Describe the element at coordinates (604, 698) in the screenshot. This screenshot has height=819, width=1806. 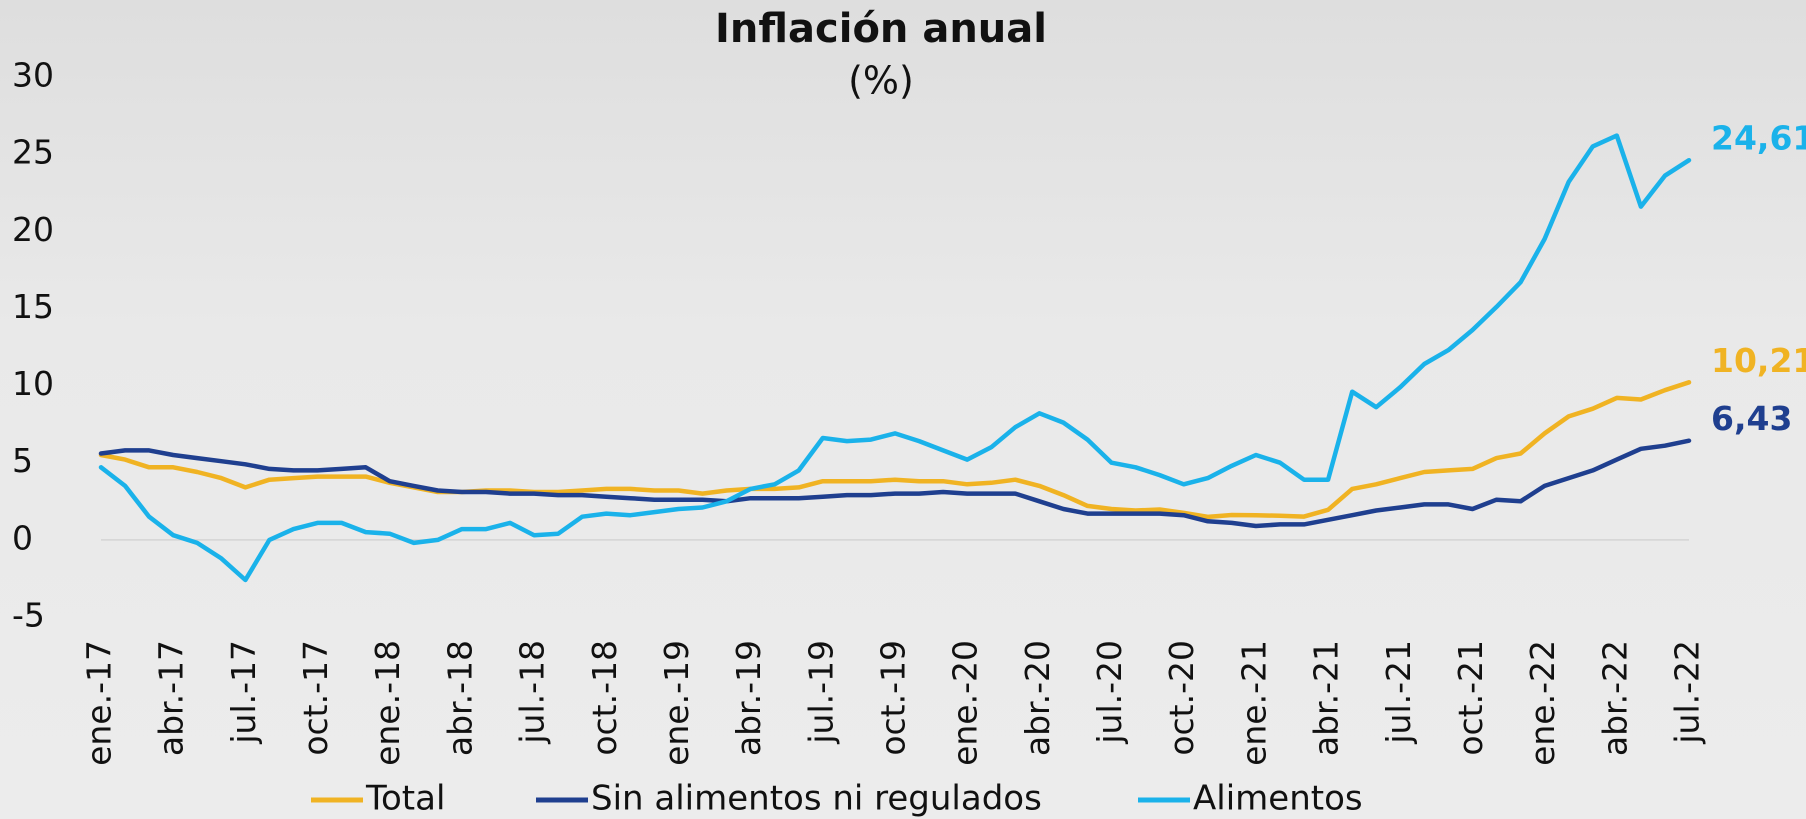
I see `x-tick-label: oct.-18` at that location.